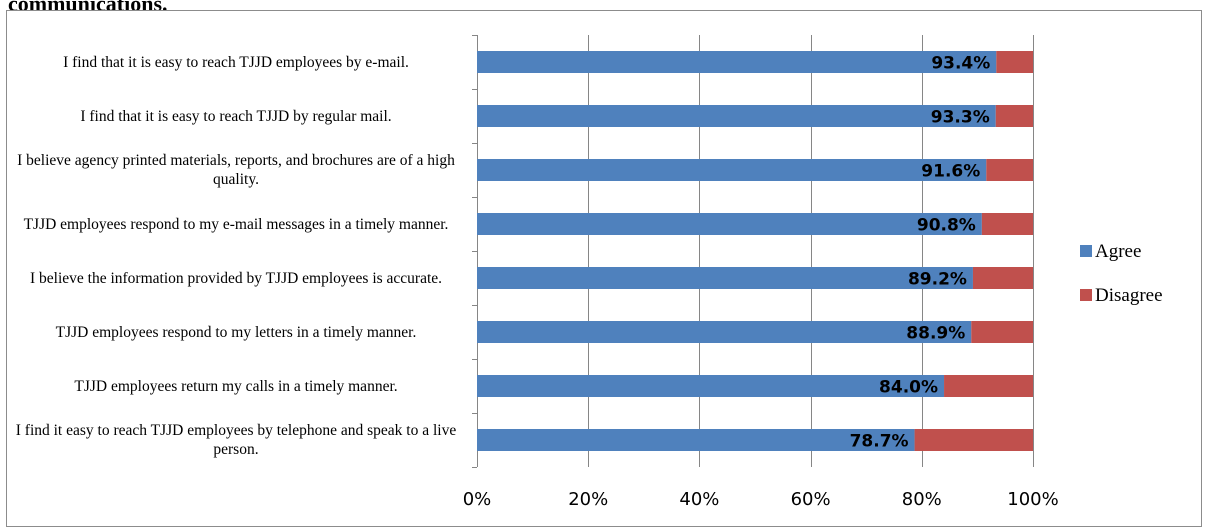  I want to click on data-label: 90.8%, so click(946, 226).